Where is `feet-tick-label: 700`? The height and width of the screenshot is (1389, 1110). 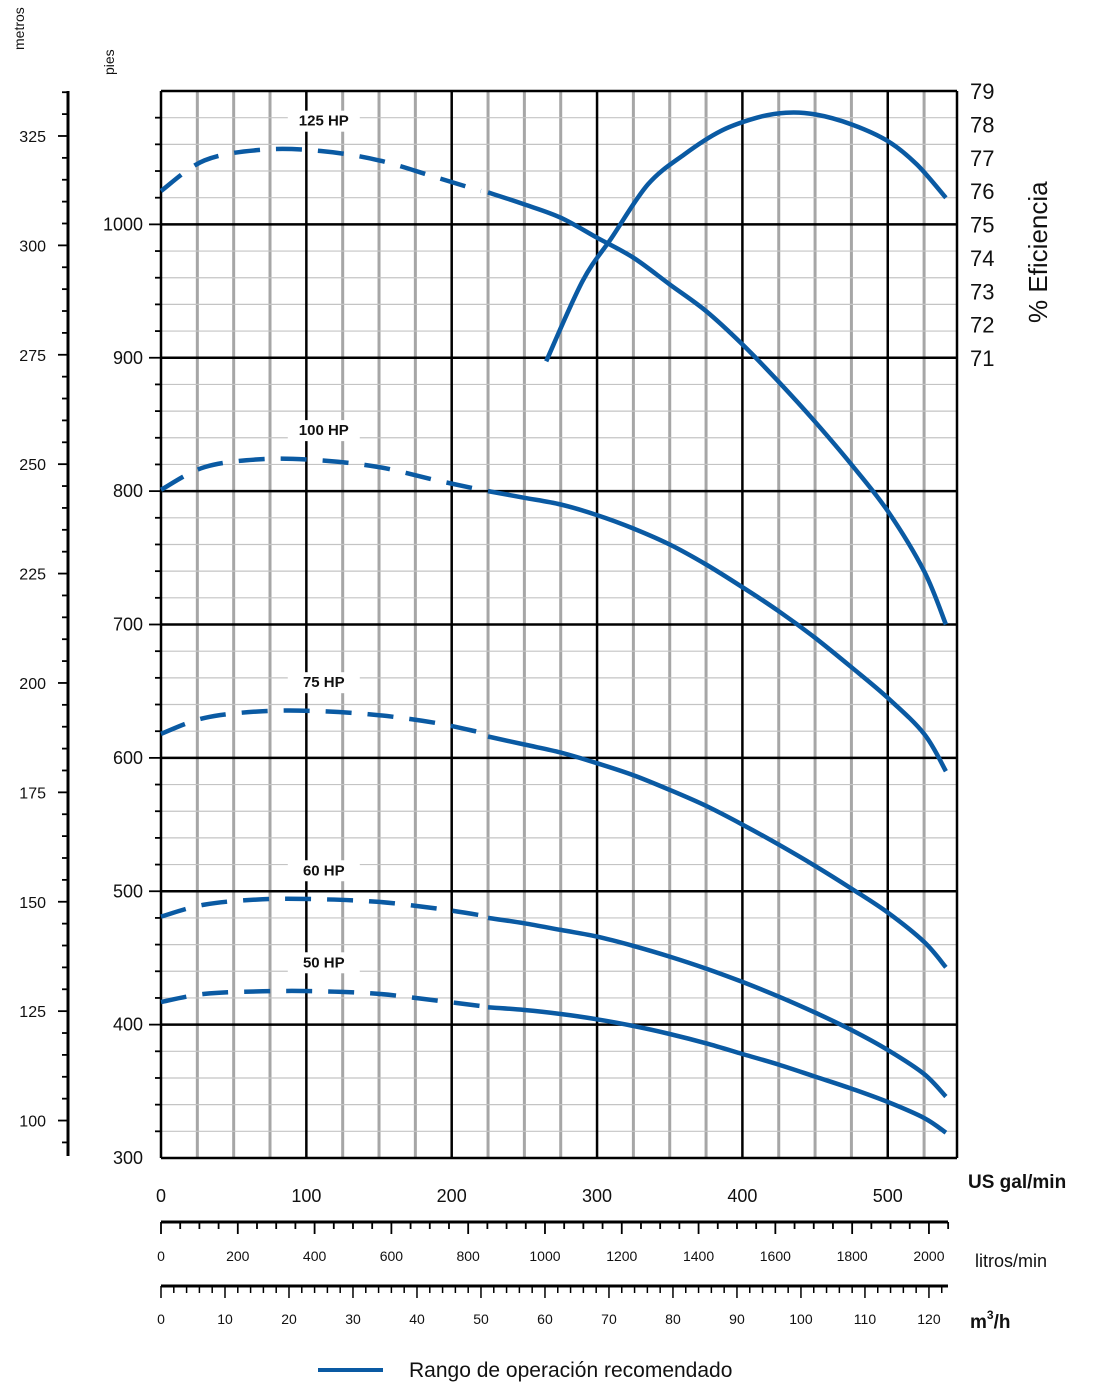
feet-tick-label: 700 is located at coordinates (128, 625).